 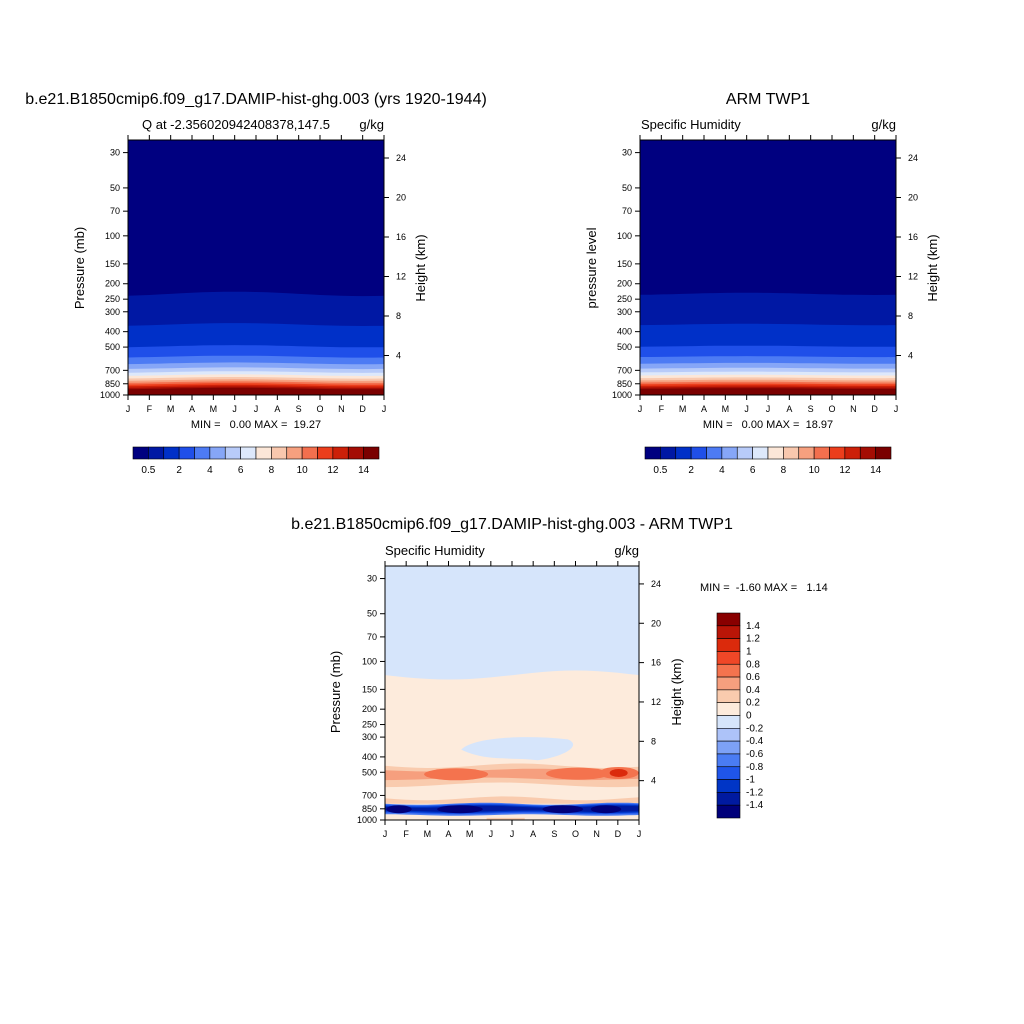 I want to click on colorbar-label: 8, so click(x=784, y=470).